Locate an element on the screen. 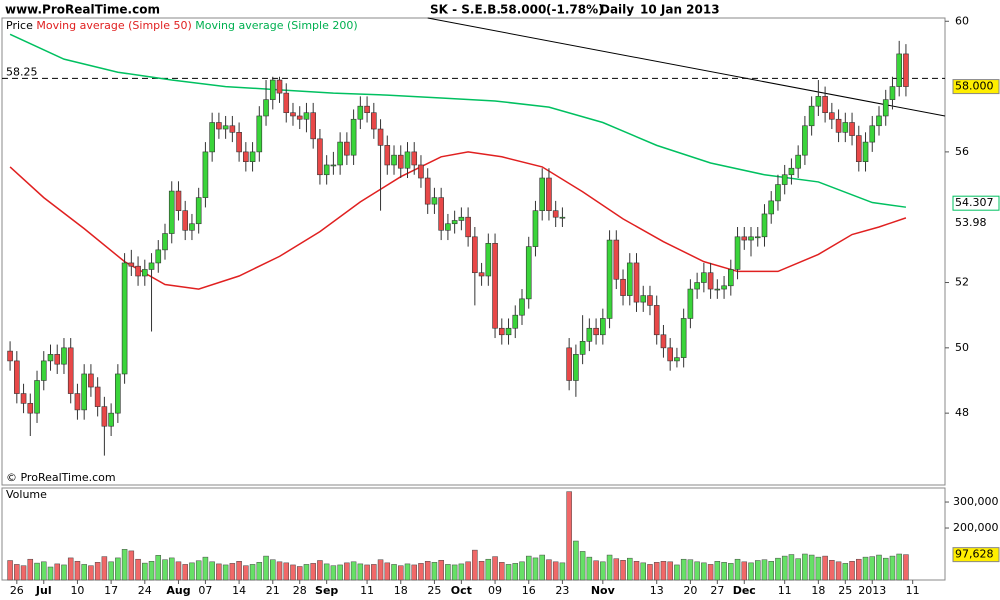  legend-ma50: Moving average (Simple 50) is located at coordinates (113, 25).